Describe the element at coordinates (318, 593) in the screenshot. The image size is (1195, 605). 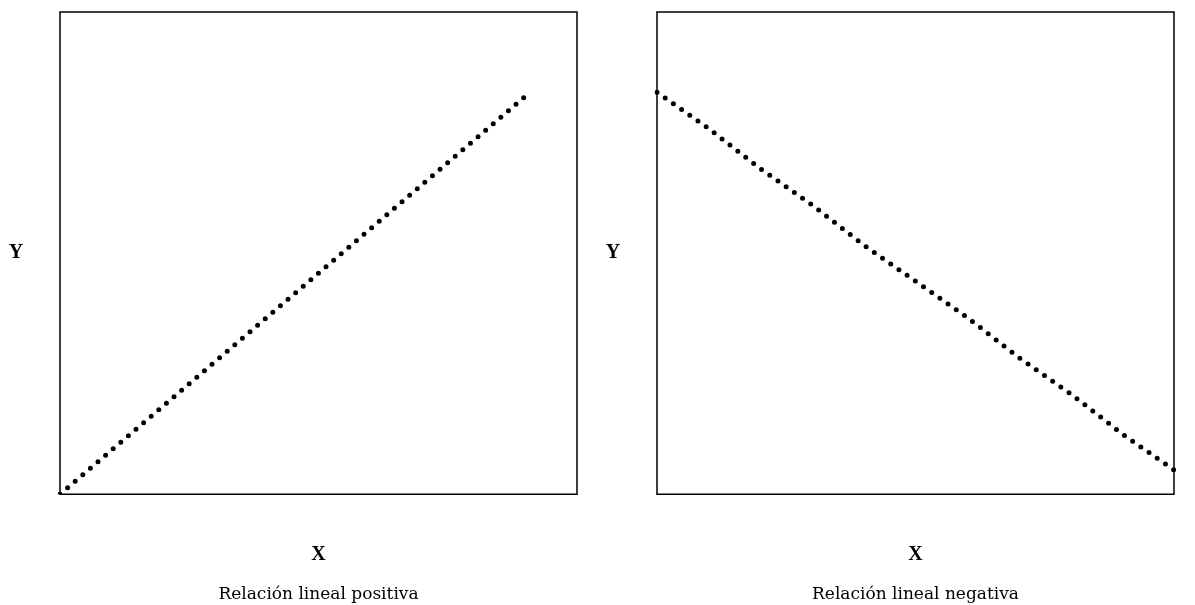
I see `text: Relación lineal positiva` at that location.